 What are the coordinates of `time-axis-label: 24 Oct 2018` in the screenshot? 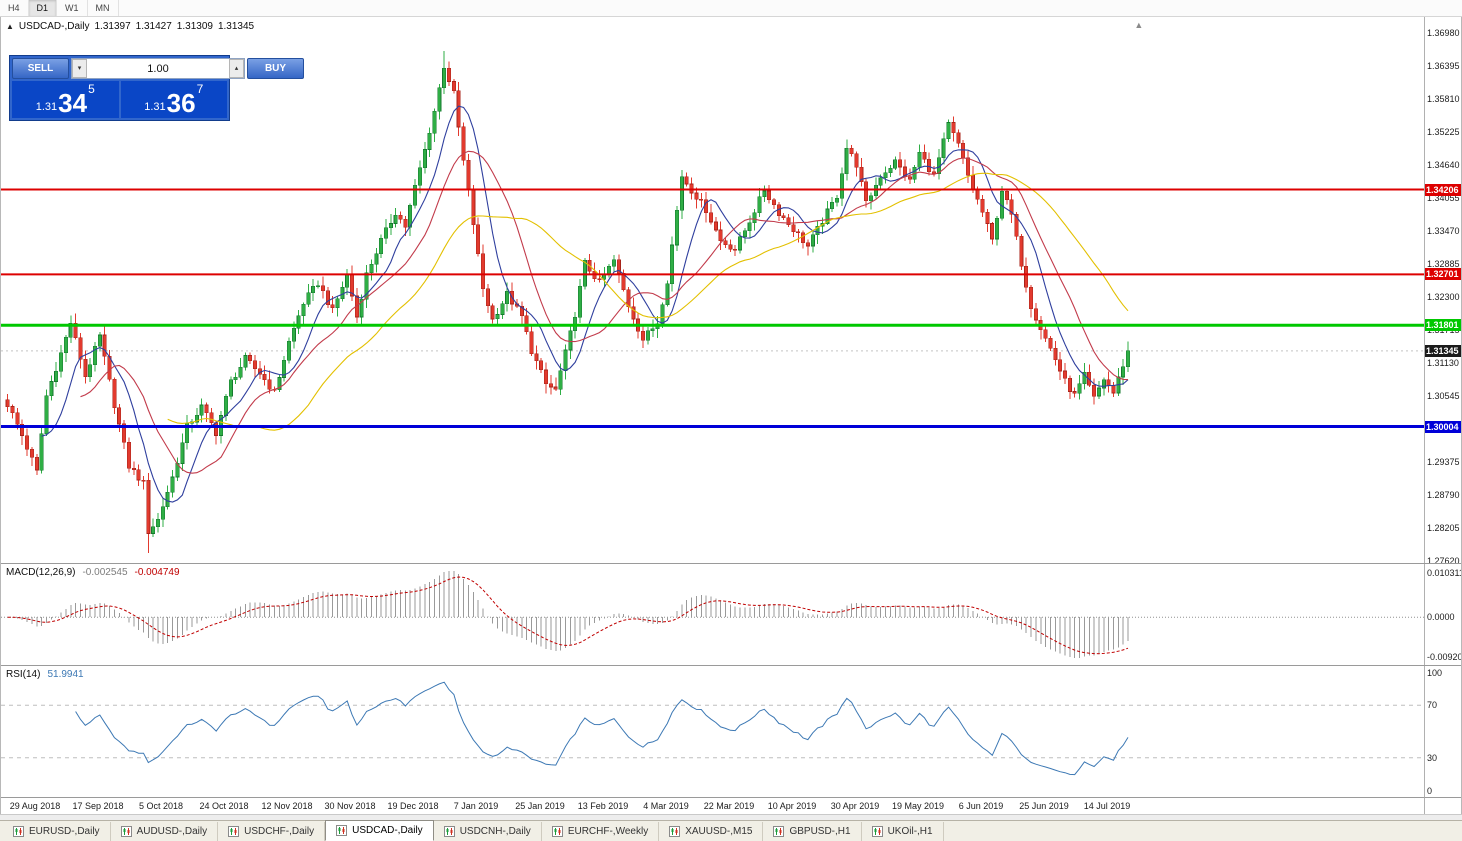 It's located at (224, 806).